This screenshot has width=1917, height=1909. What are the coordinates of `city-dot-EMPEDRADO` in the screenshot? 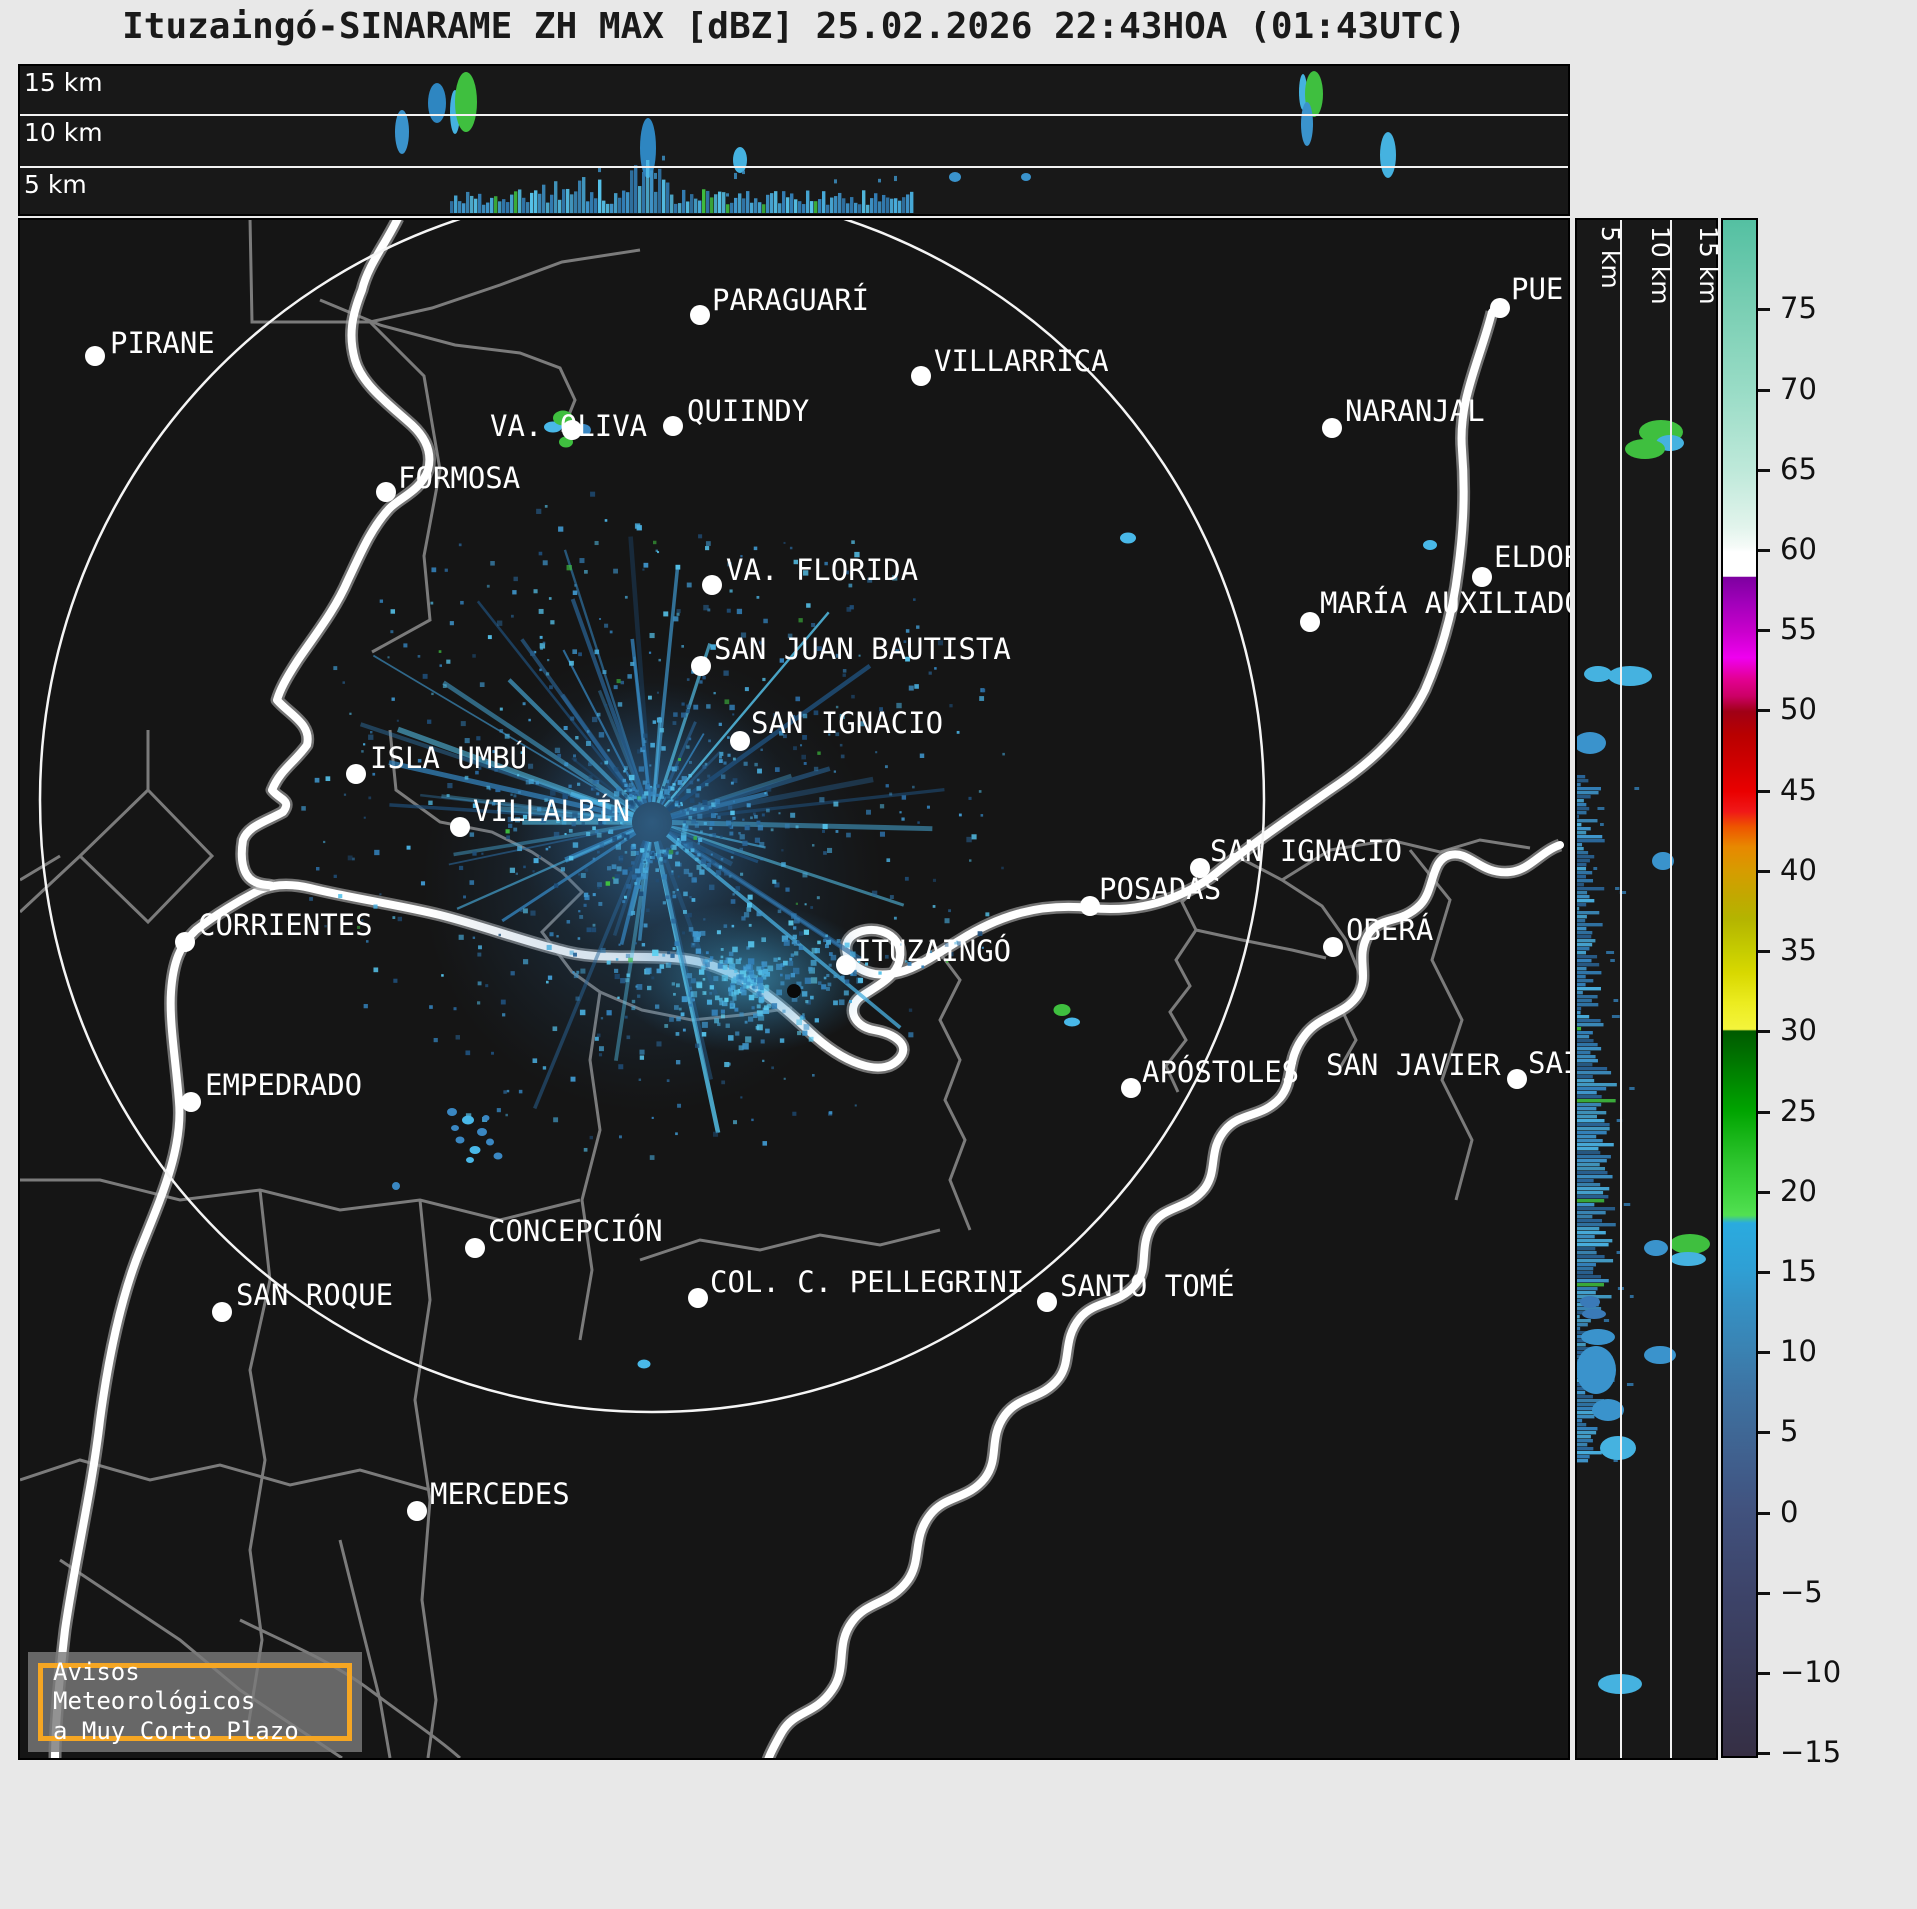 It's located at (191, 1102).